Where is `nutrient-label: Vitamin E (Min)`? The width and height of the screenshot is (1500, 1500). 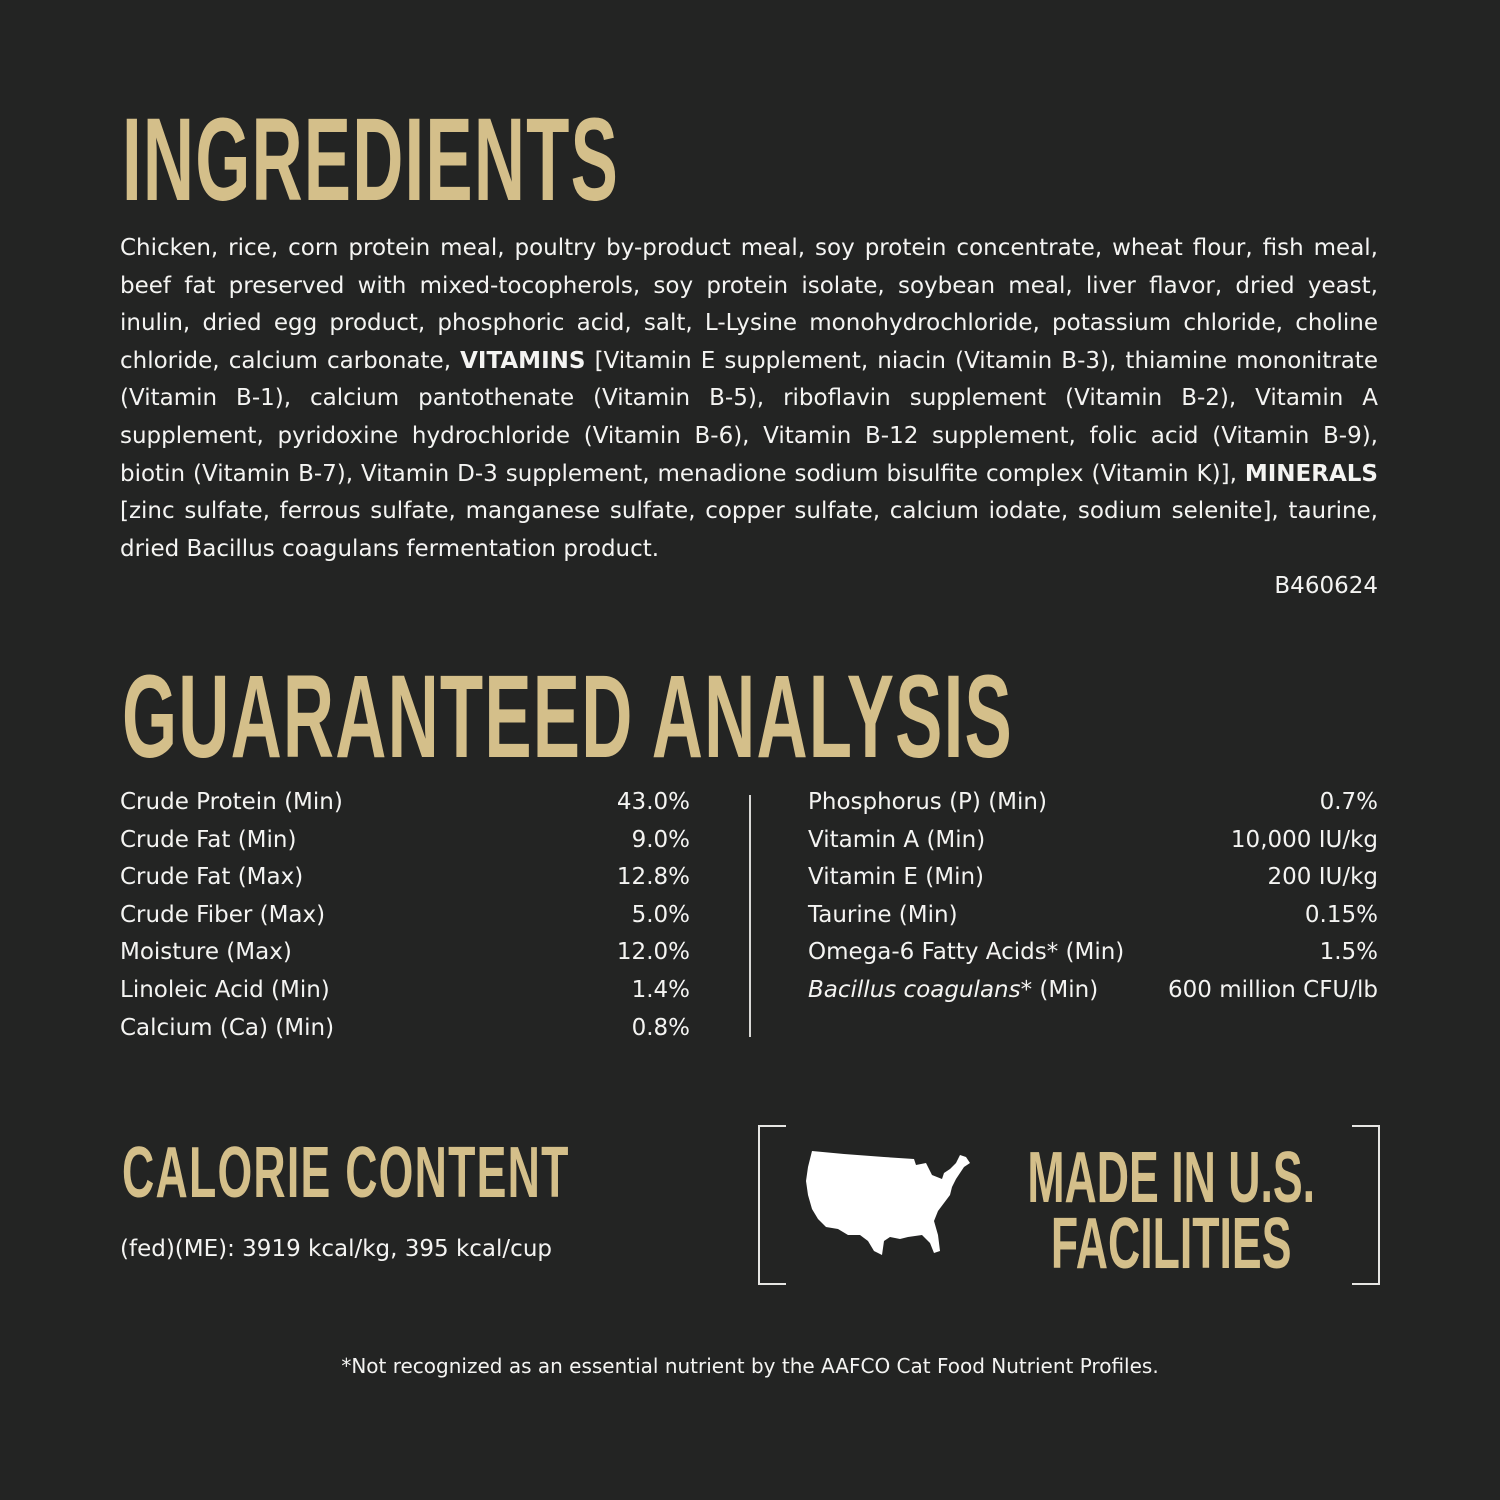 nutrient-label: Vitamin E (Min) is located at coordinates (896, 877).